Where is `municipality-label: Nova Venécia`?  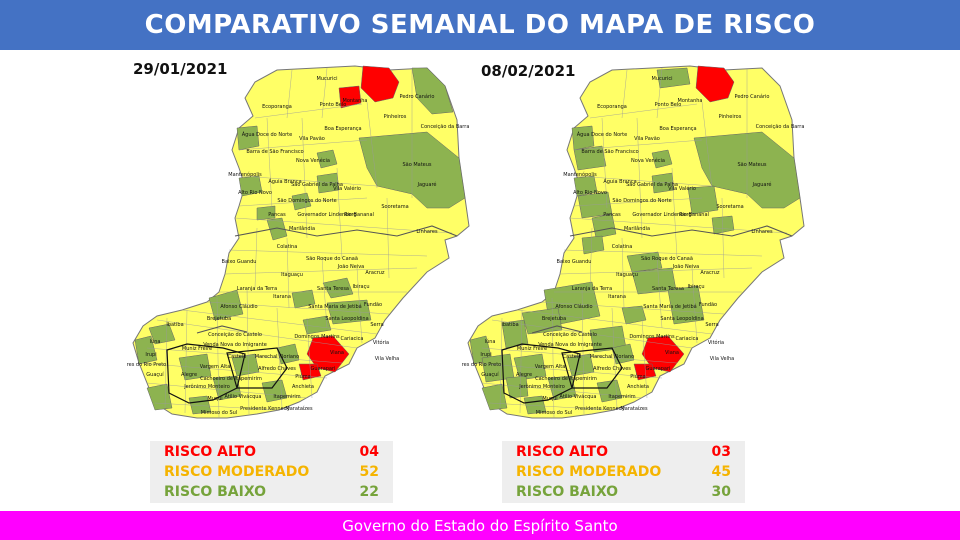 municipality-label: Nova Venécia is located at coordinates (648, 160).